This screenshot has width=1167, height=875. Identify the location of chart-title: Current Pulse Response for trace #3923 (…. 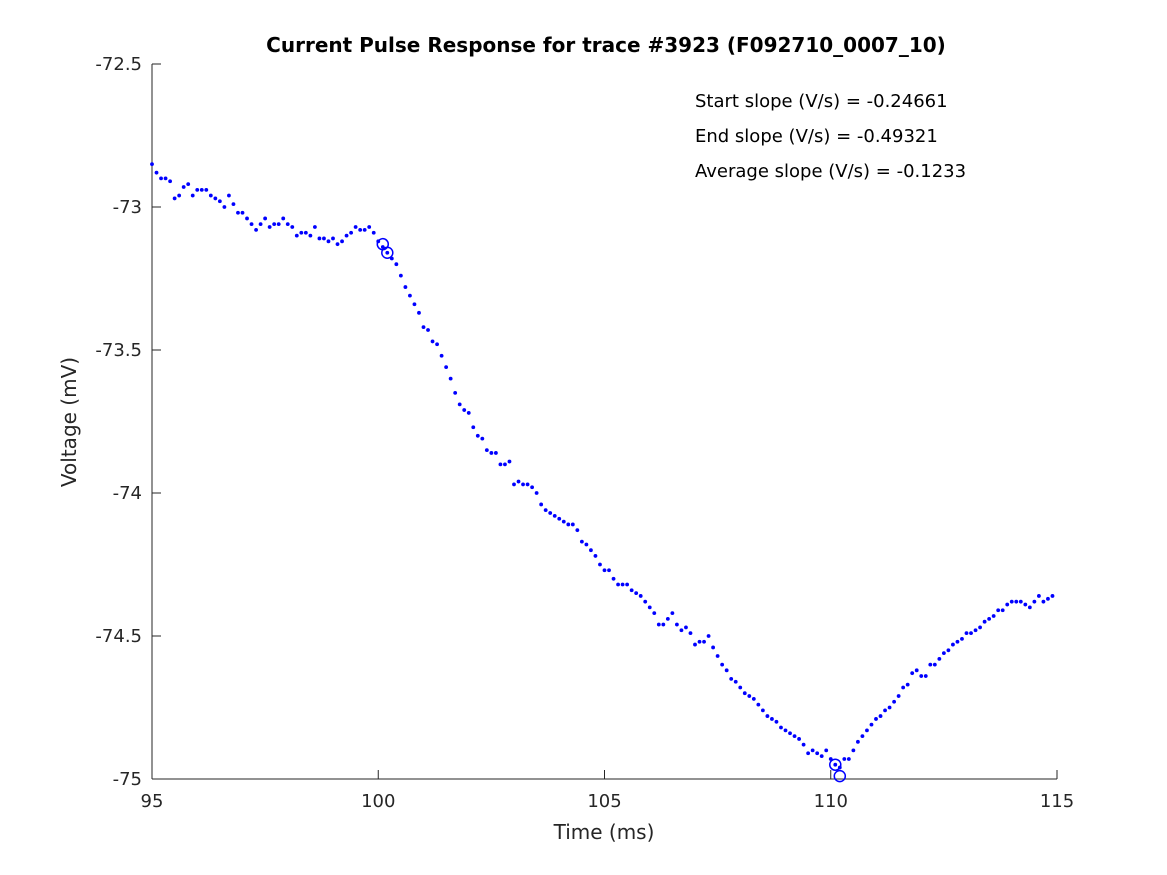
(606, 45).